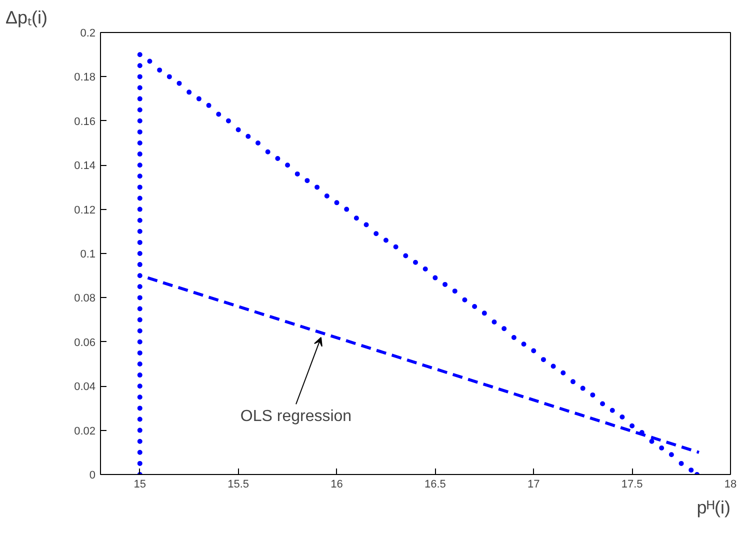  What do you see at coordinates (85, 342) in the screenshot?
I see `y-tick-label: 0.06` at bounding box center [85, 342].